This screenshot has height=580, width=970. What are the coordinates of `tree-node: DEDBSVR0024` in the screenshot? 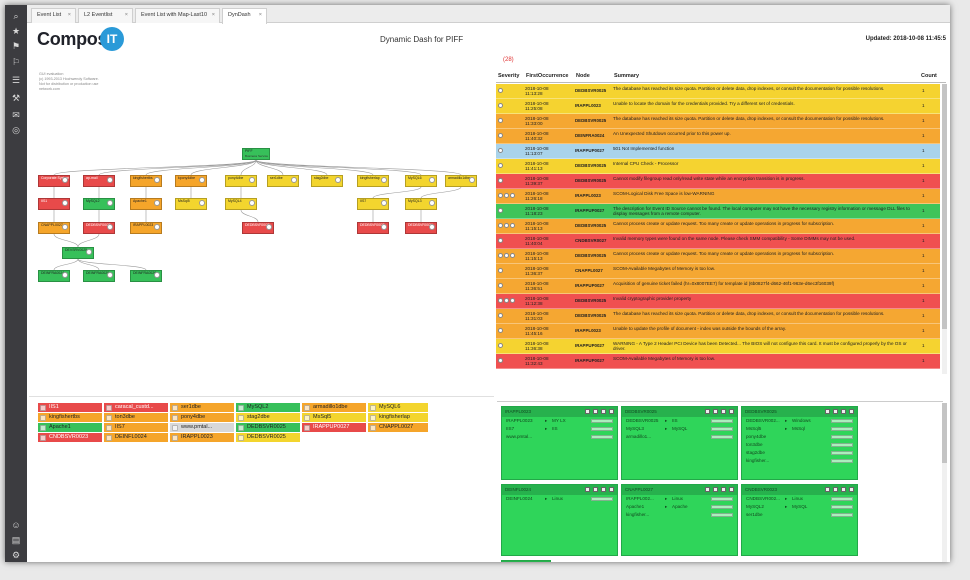 It's located at (421, 228).